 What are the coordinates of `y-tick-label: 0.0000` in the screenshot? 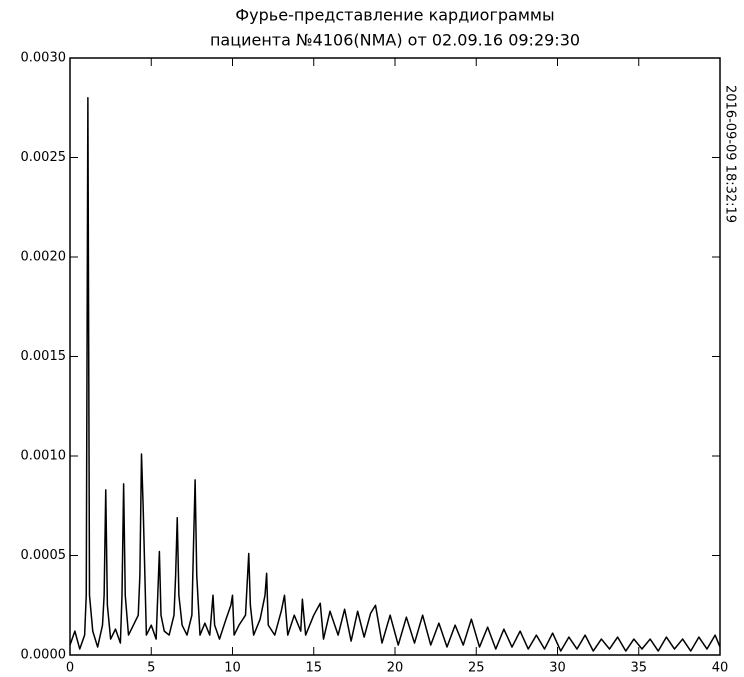 It's located at (44, 655).